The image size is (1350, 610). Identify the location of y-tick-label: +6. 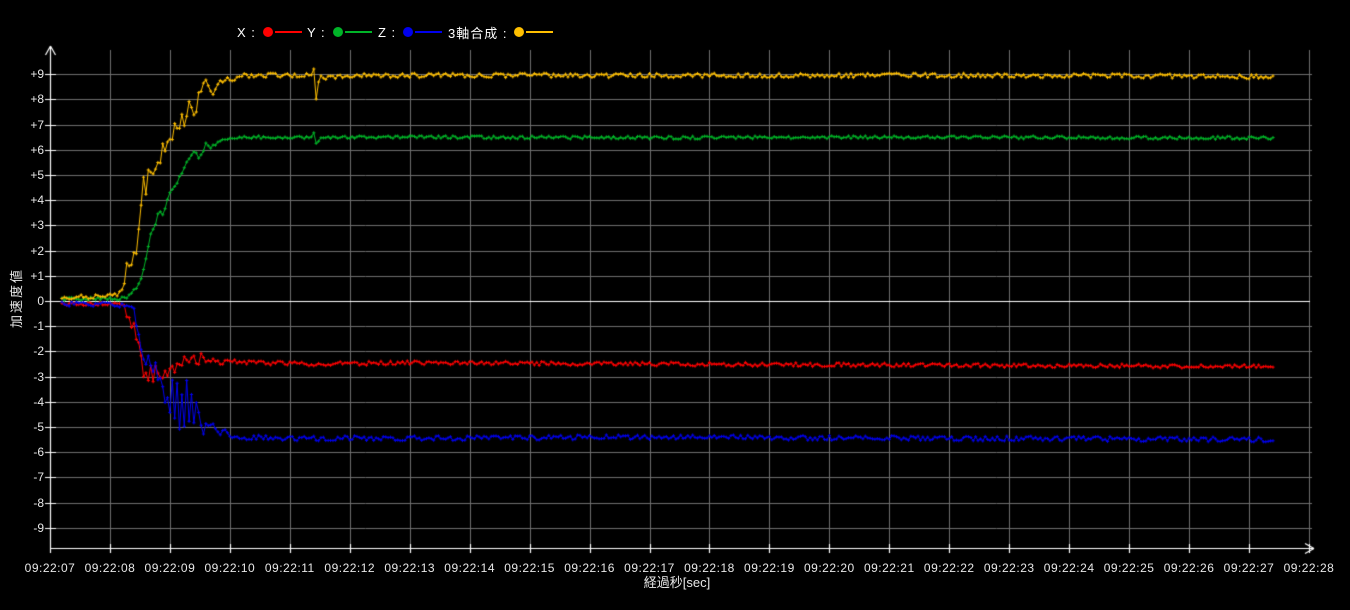
(37, 149).